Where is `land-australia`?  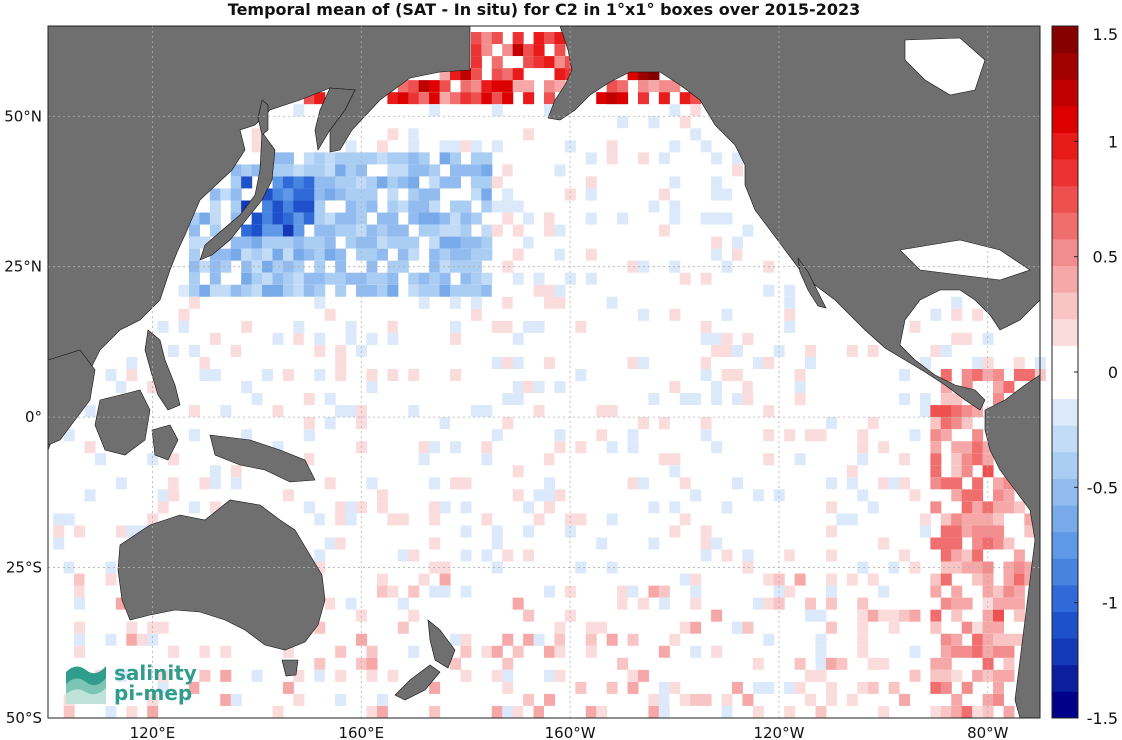
land-australia is located at coordinates (221, 575).